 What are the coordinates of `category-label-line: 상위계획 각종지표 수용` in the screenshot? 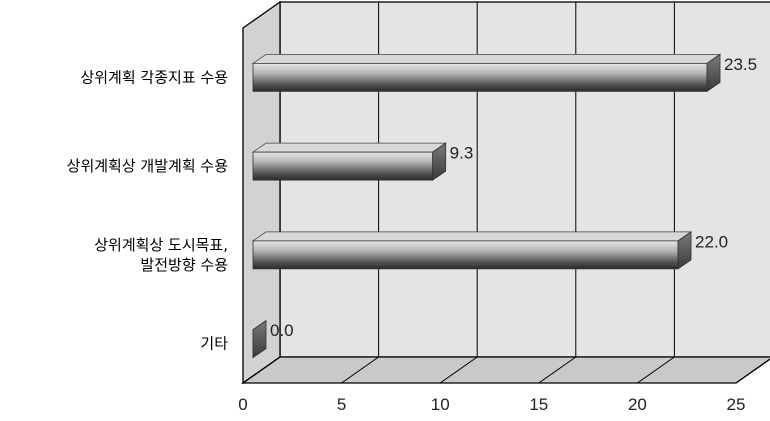 It's located at (154, 77).